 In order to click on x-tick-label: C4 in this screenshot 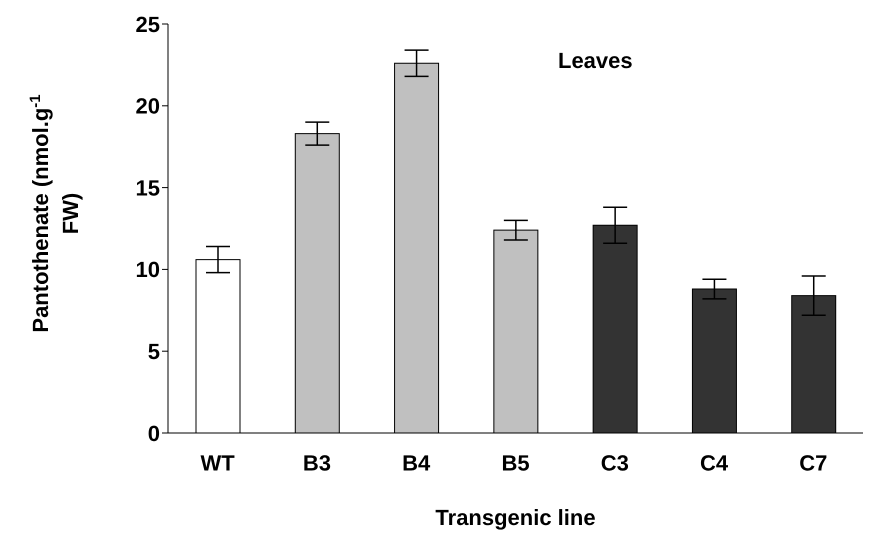, I will do `click(714, 463)`.